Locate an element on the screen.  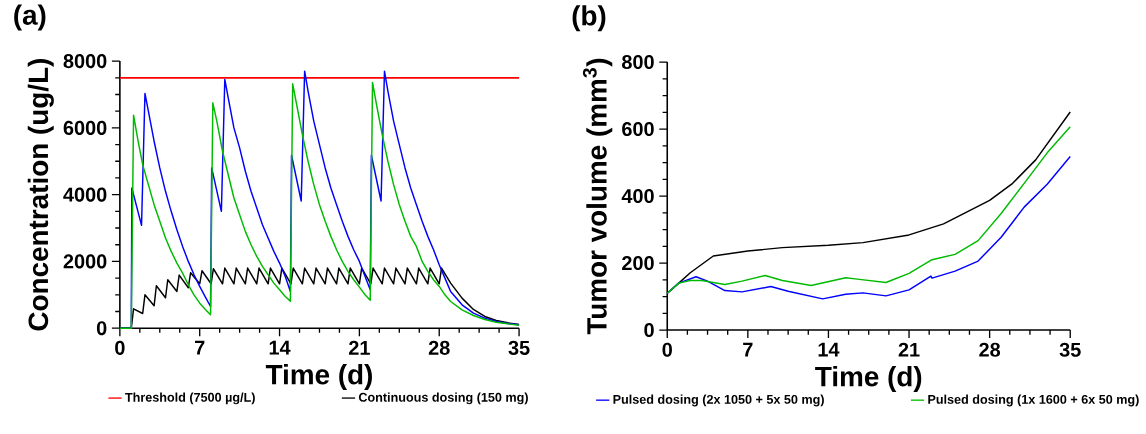
y-tick-label: 4000 is located at coordinates (85, 194).